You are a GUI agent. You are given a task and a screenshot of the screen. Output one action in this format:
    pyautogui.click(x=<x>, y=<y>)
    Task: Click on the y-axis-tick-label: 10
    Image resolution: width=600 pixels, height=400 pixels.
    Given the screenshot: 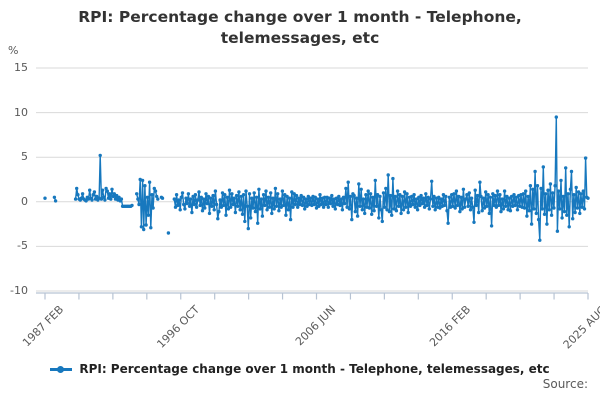 What is the action you would take?
    pyautogui.click(x=21, y=112)
    